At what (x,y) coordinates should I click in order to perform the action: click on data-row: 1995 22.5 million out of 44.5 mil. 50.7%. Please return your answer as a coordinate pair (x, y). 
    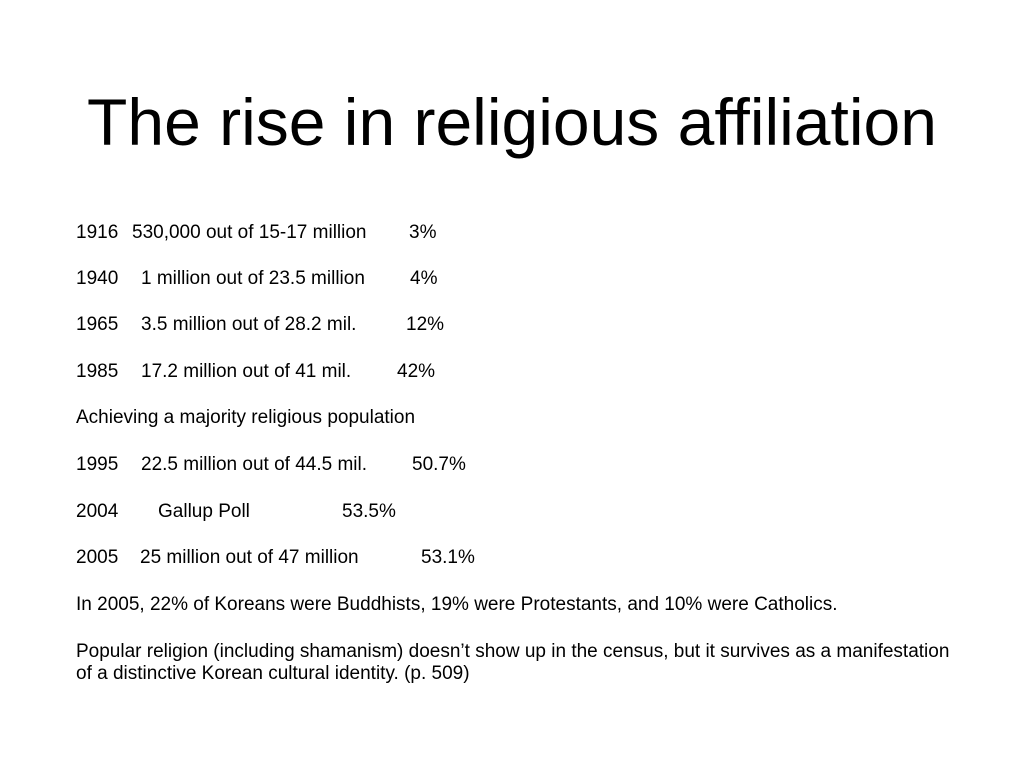
    Looking at the image, I should click on (271, 509).